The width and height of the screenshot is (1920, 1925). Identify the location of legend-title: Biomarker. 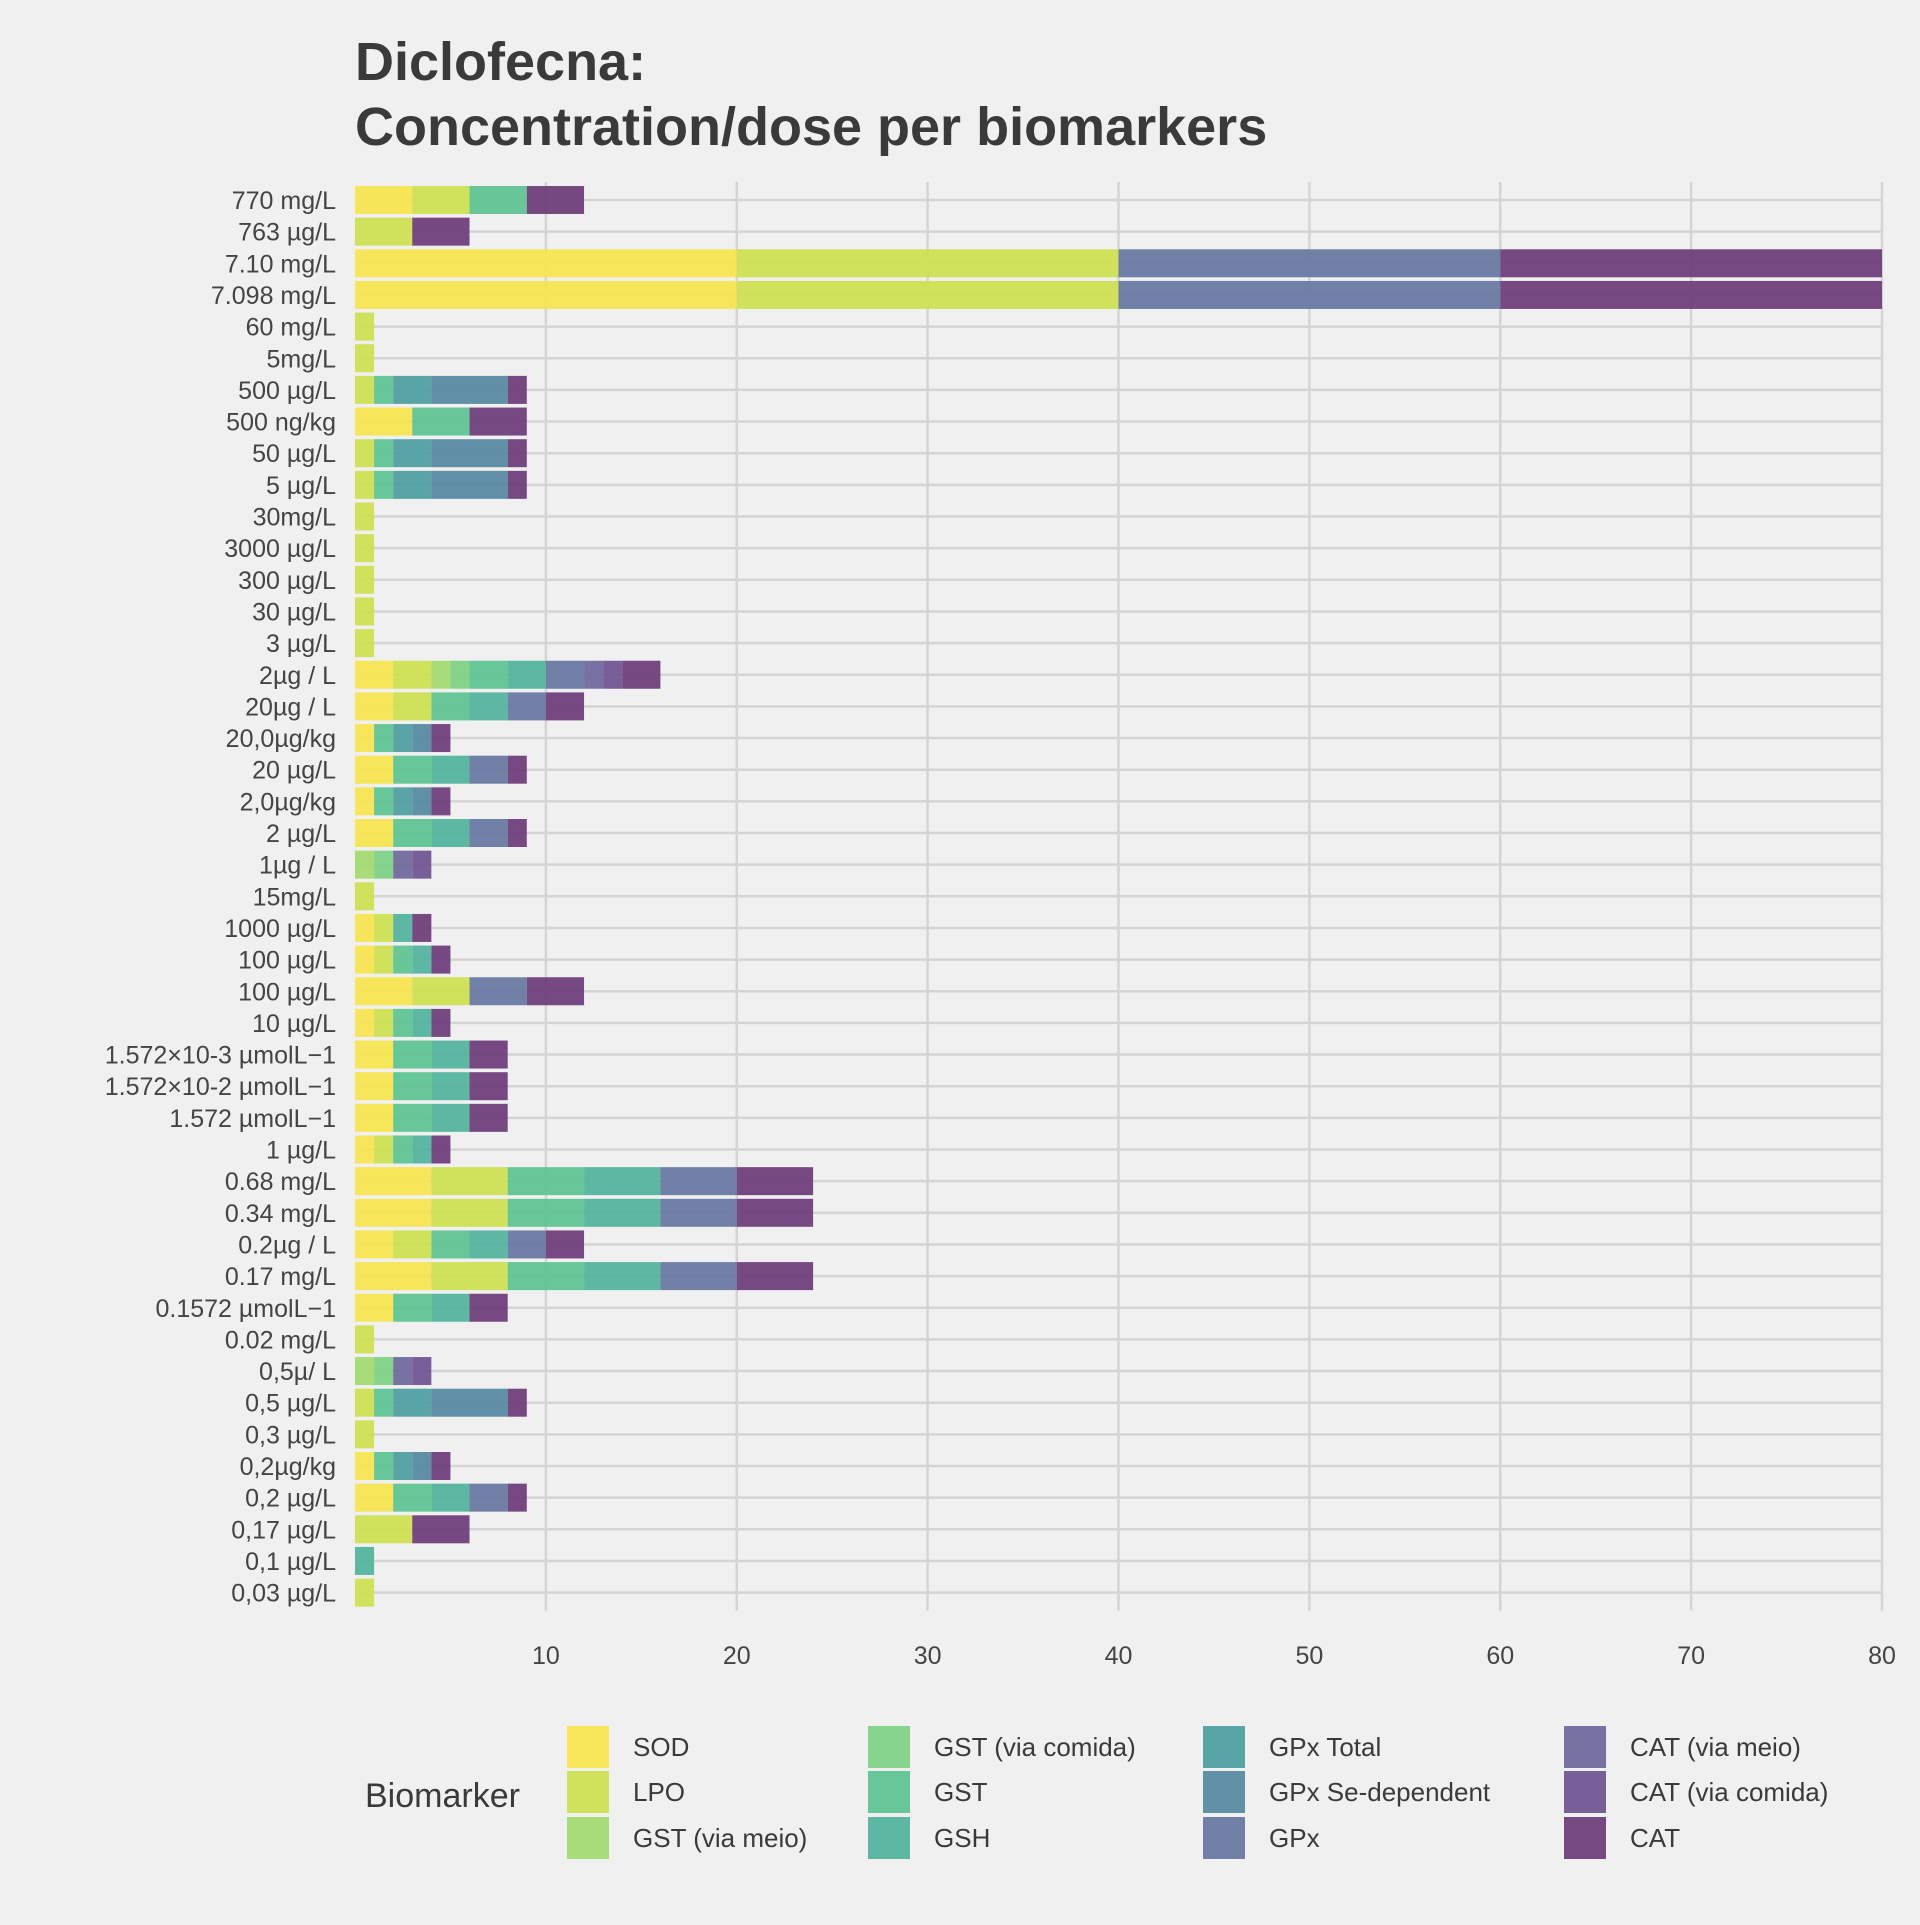
(442, 1796).